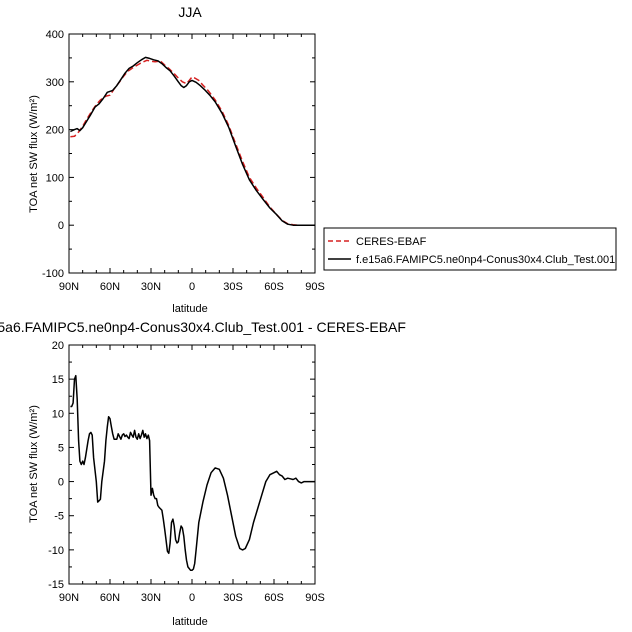  I want to click on legend-box, so click(470, 249).